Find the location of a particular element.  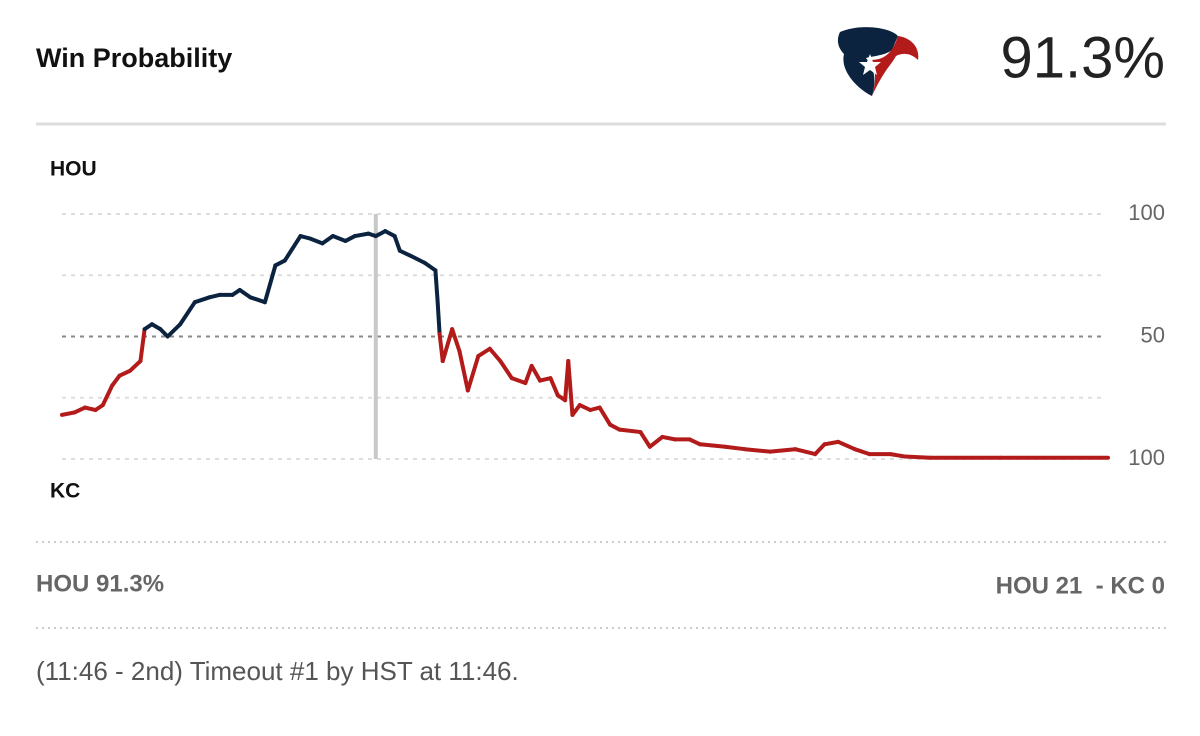

footer-probability: HOU 91.3% is located at coordinates (100, 583).